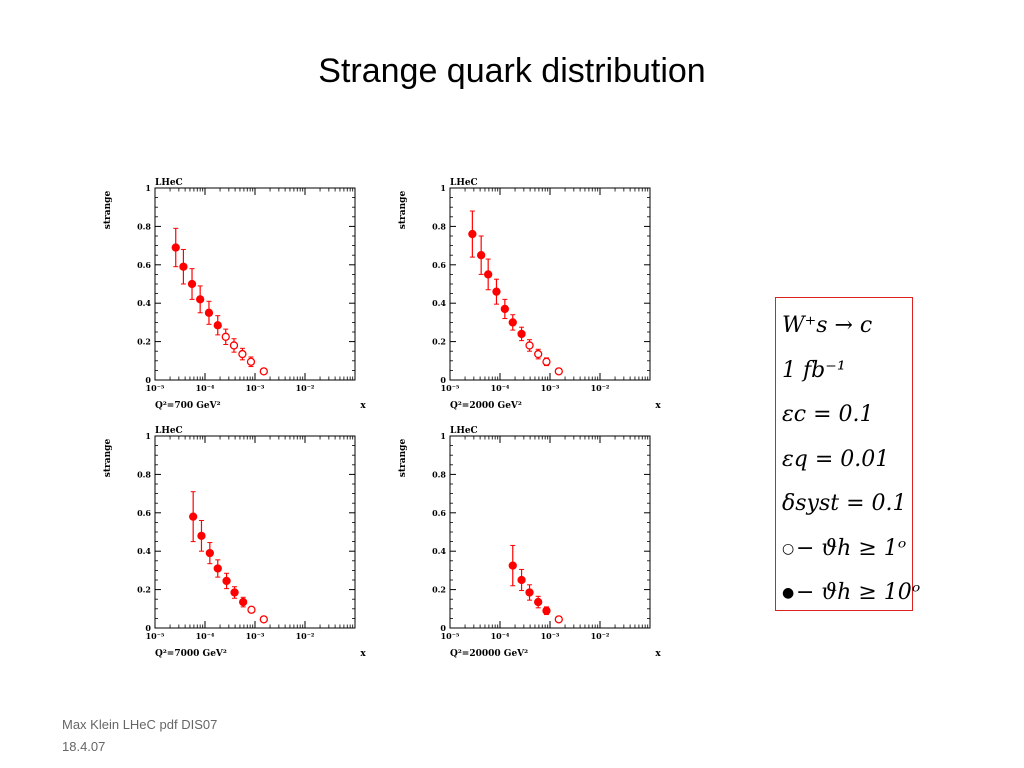 This screenshot has width=1024, height=768. I want to click on q2-label: Q²=2000 GeV², so click(486, 406).